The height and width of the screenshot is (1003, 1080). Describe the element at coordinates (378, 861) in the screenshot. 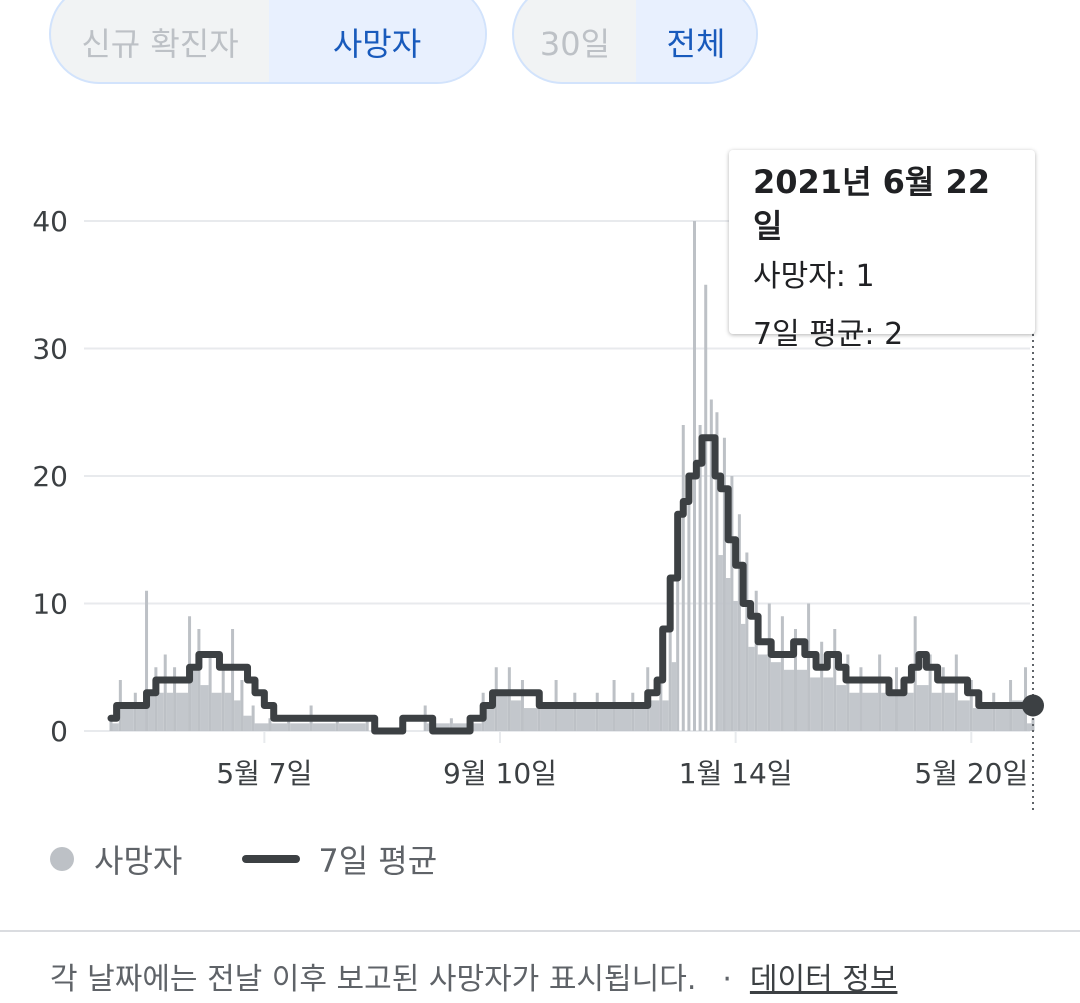

I see `legend-avg-label: 7일 평균` at that location.